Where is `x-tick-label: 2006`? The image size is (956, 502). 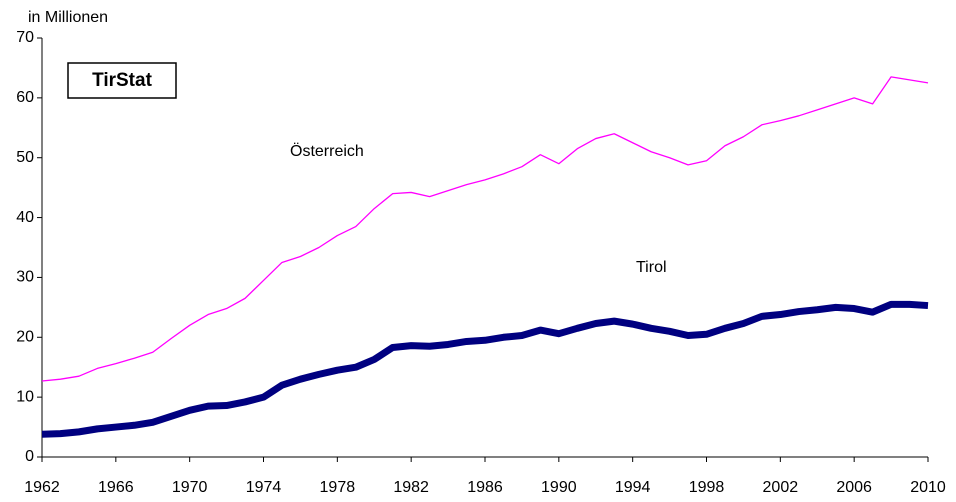
x-tick-label: 2006 is located at coordinates (854, 487).